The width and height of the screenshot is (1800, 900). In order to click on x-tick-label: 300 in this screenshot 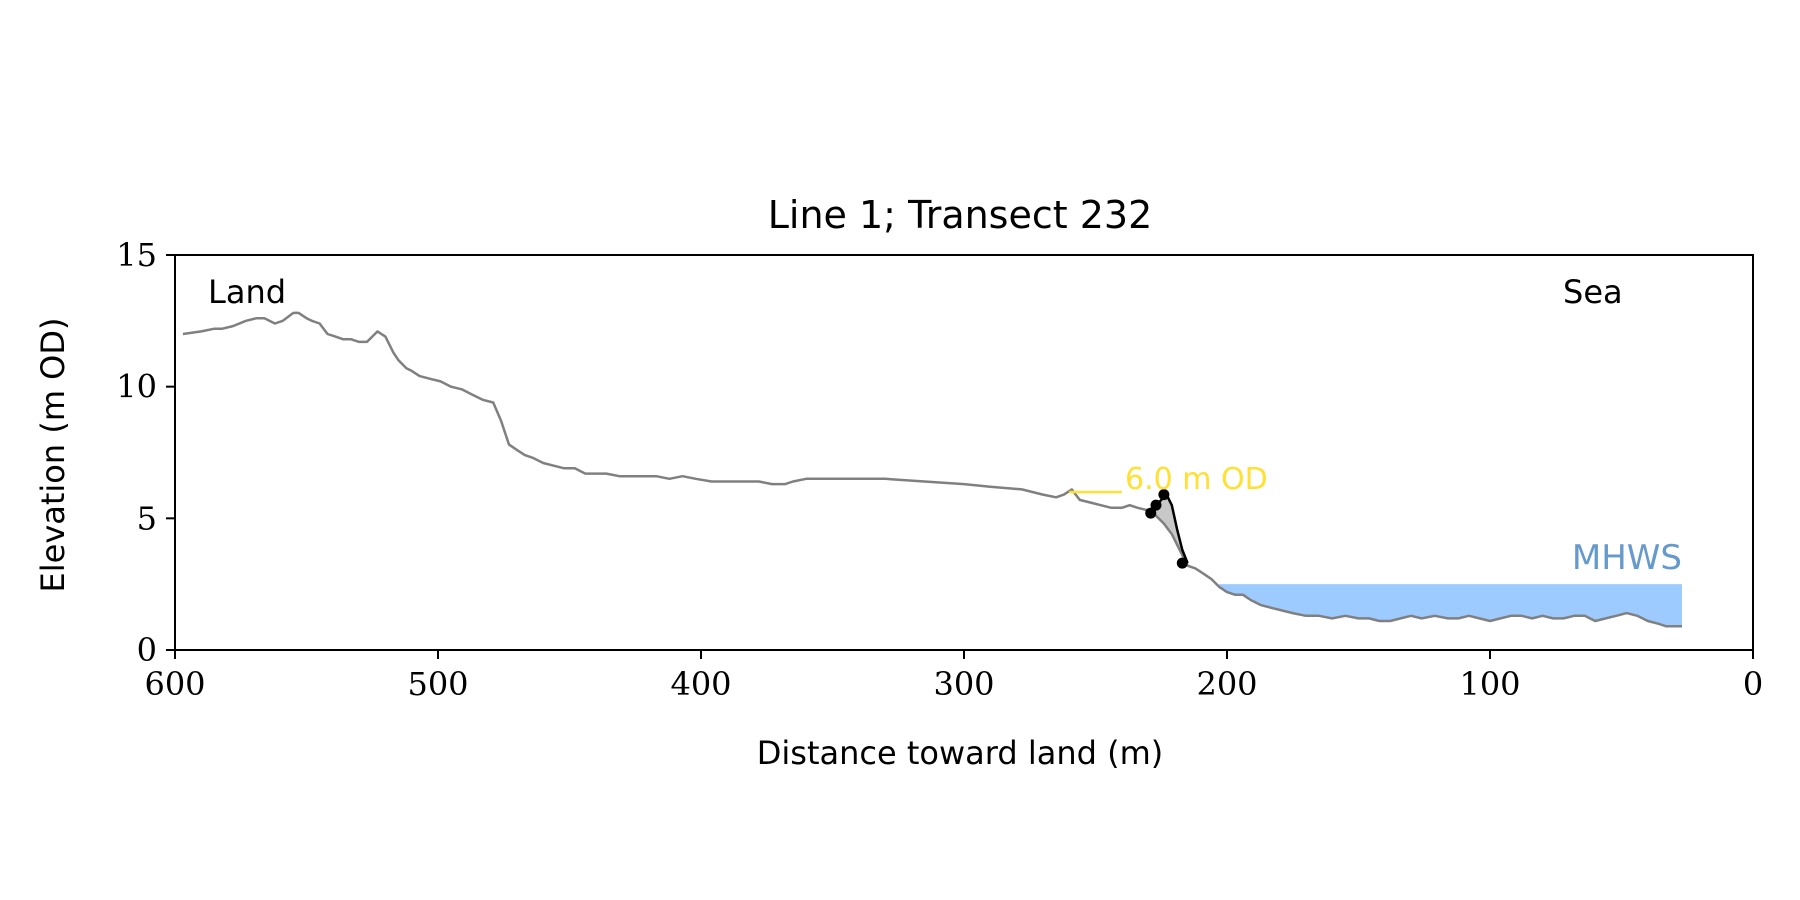, I will do `click(963, 684)`.